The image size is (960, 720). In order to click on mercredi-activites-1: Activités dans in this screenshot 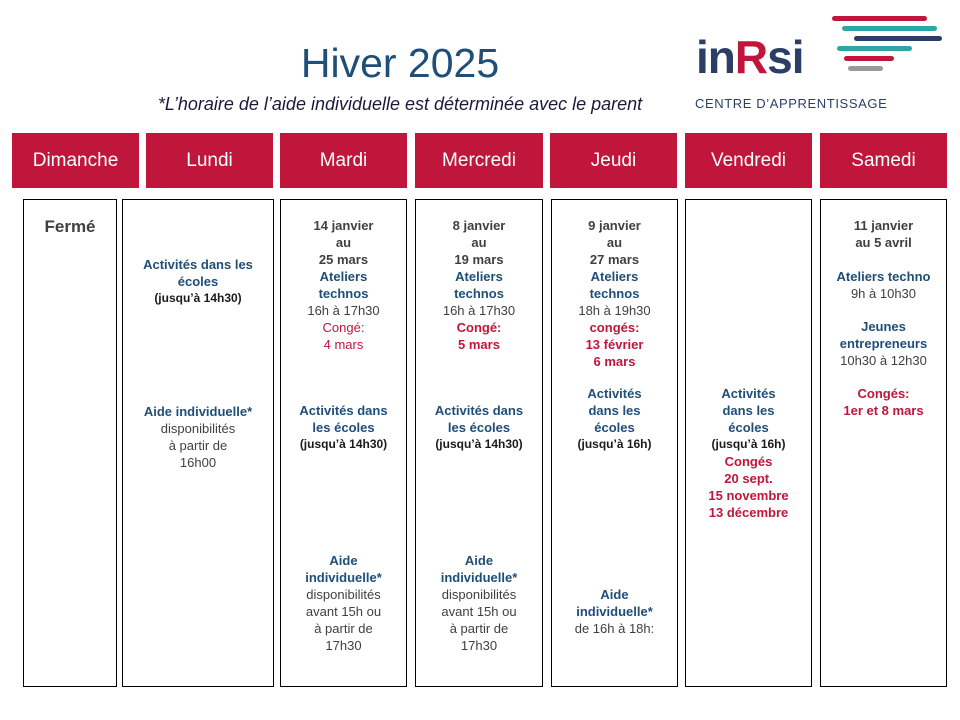, I will do `click(479, 410)`.